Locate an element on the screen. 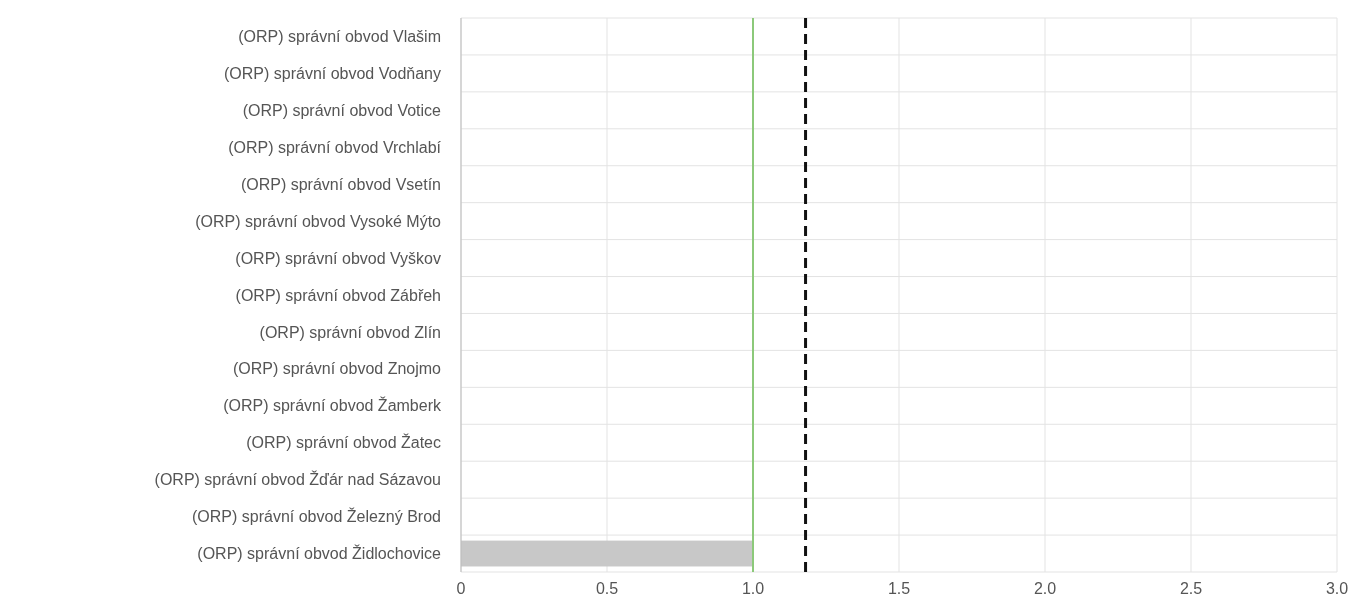  y-tick-label: (ORP) správní obvod Železný Brod is located at coordinates (316, 516).